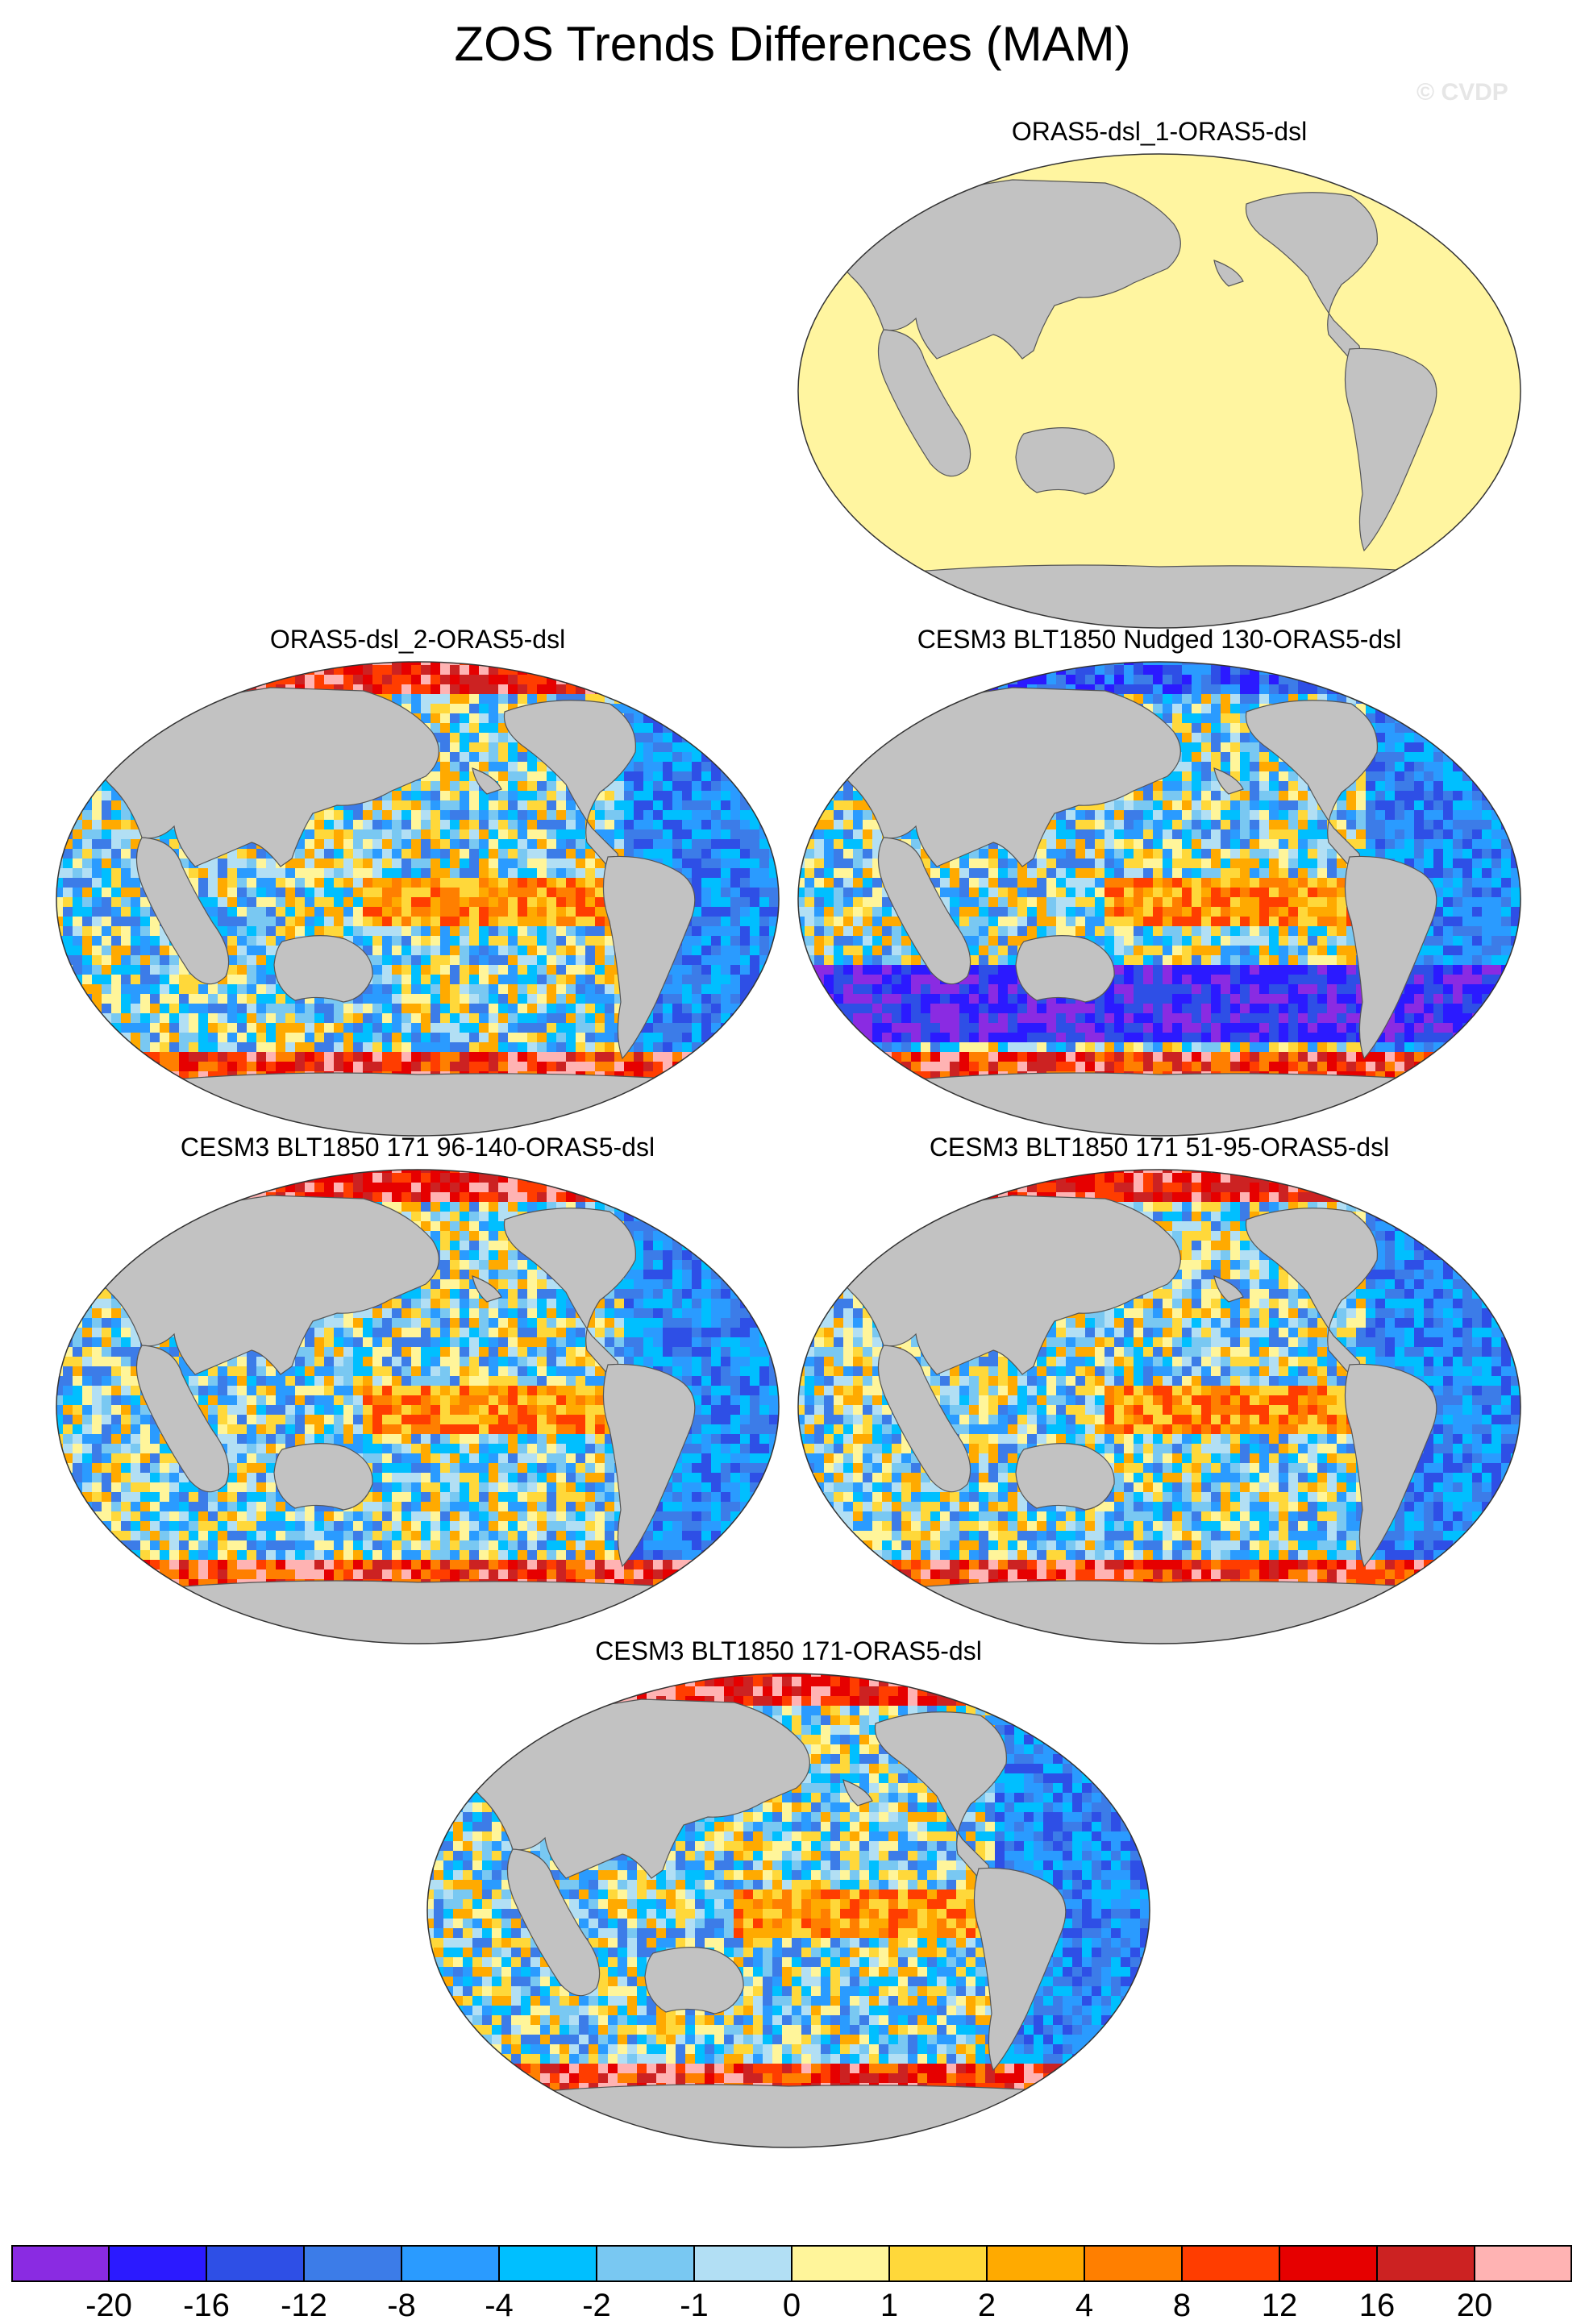  What do you see at coordinates (402, 2305) in the screenshot?
I see `colorbar-label: -8` at bounding box center [402, 2305].